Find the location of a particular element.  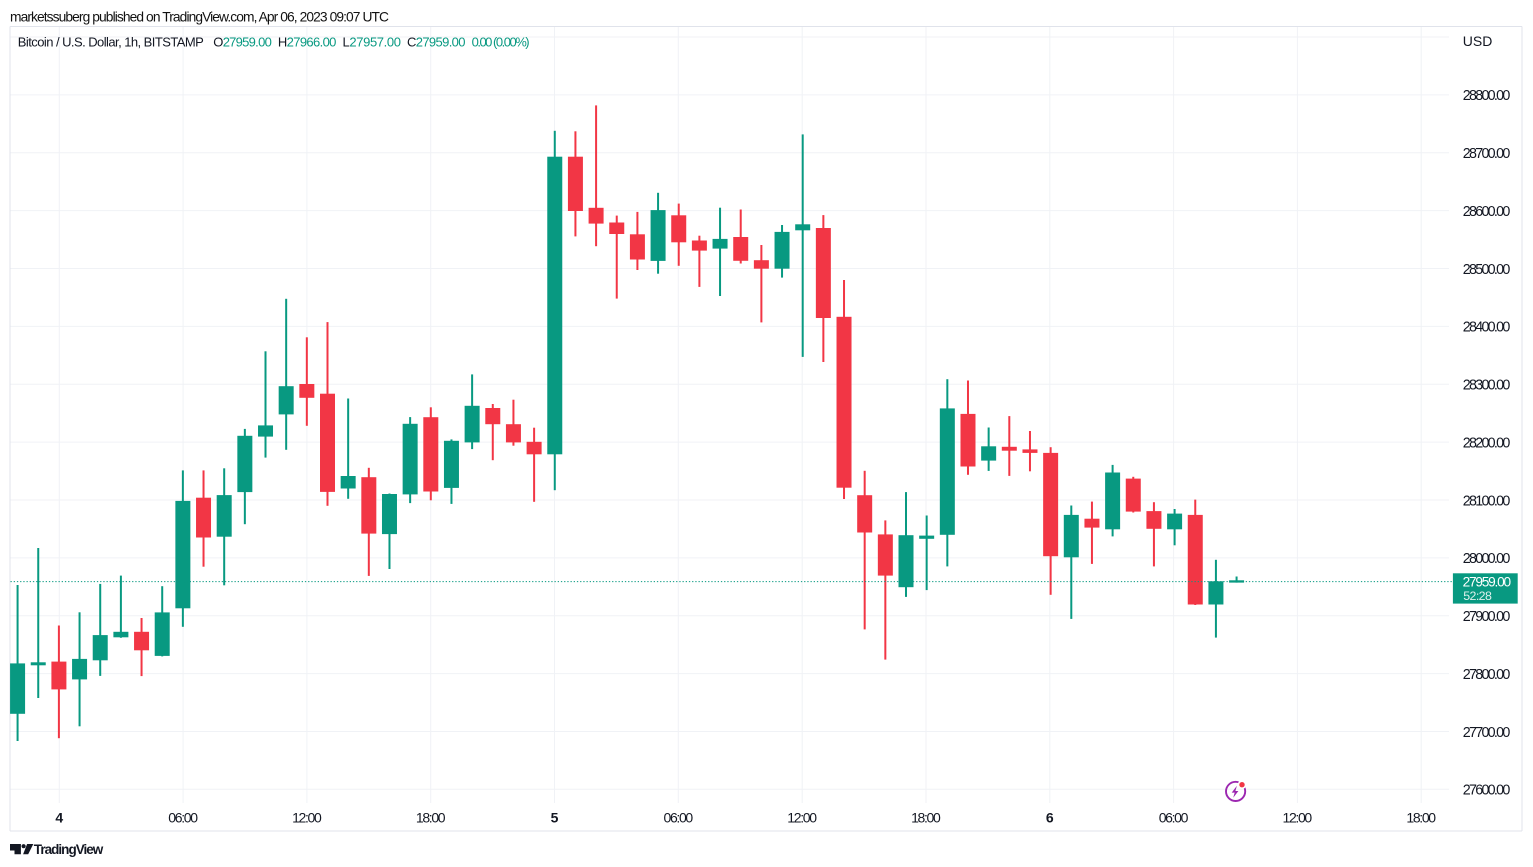

svg-text: 28500.00 is located at coordinates (1487, 270).